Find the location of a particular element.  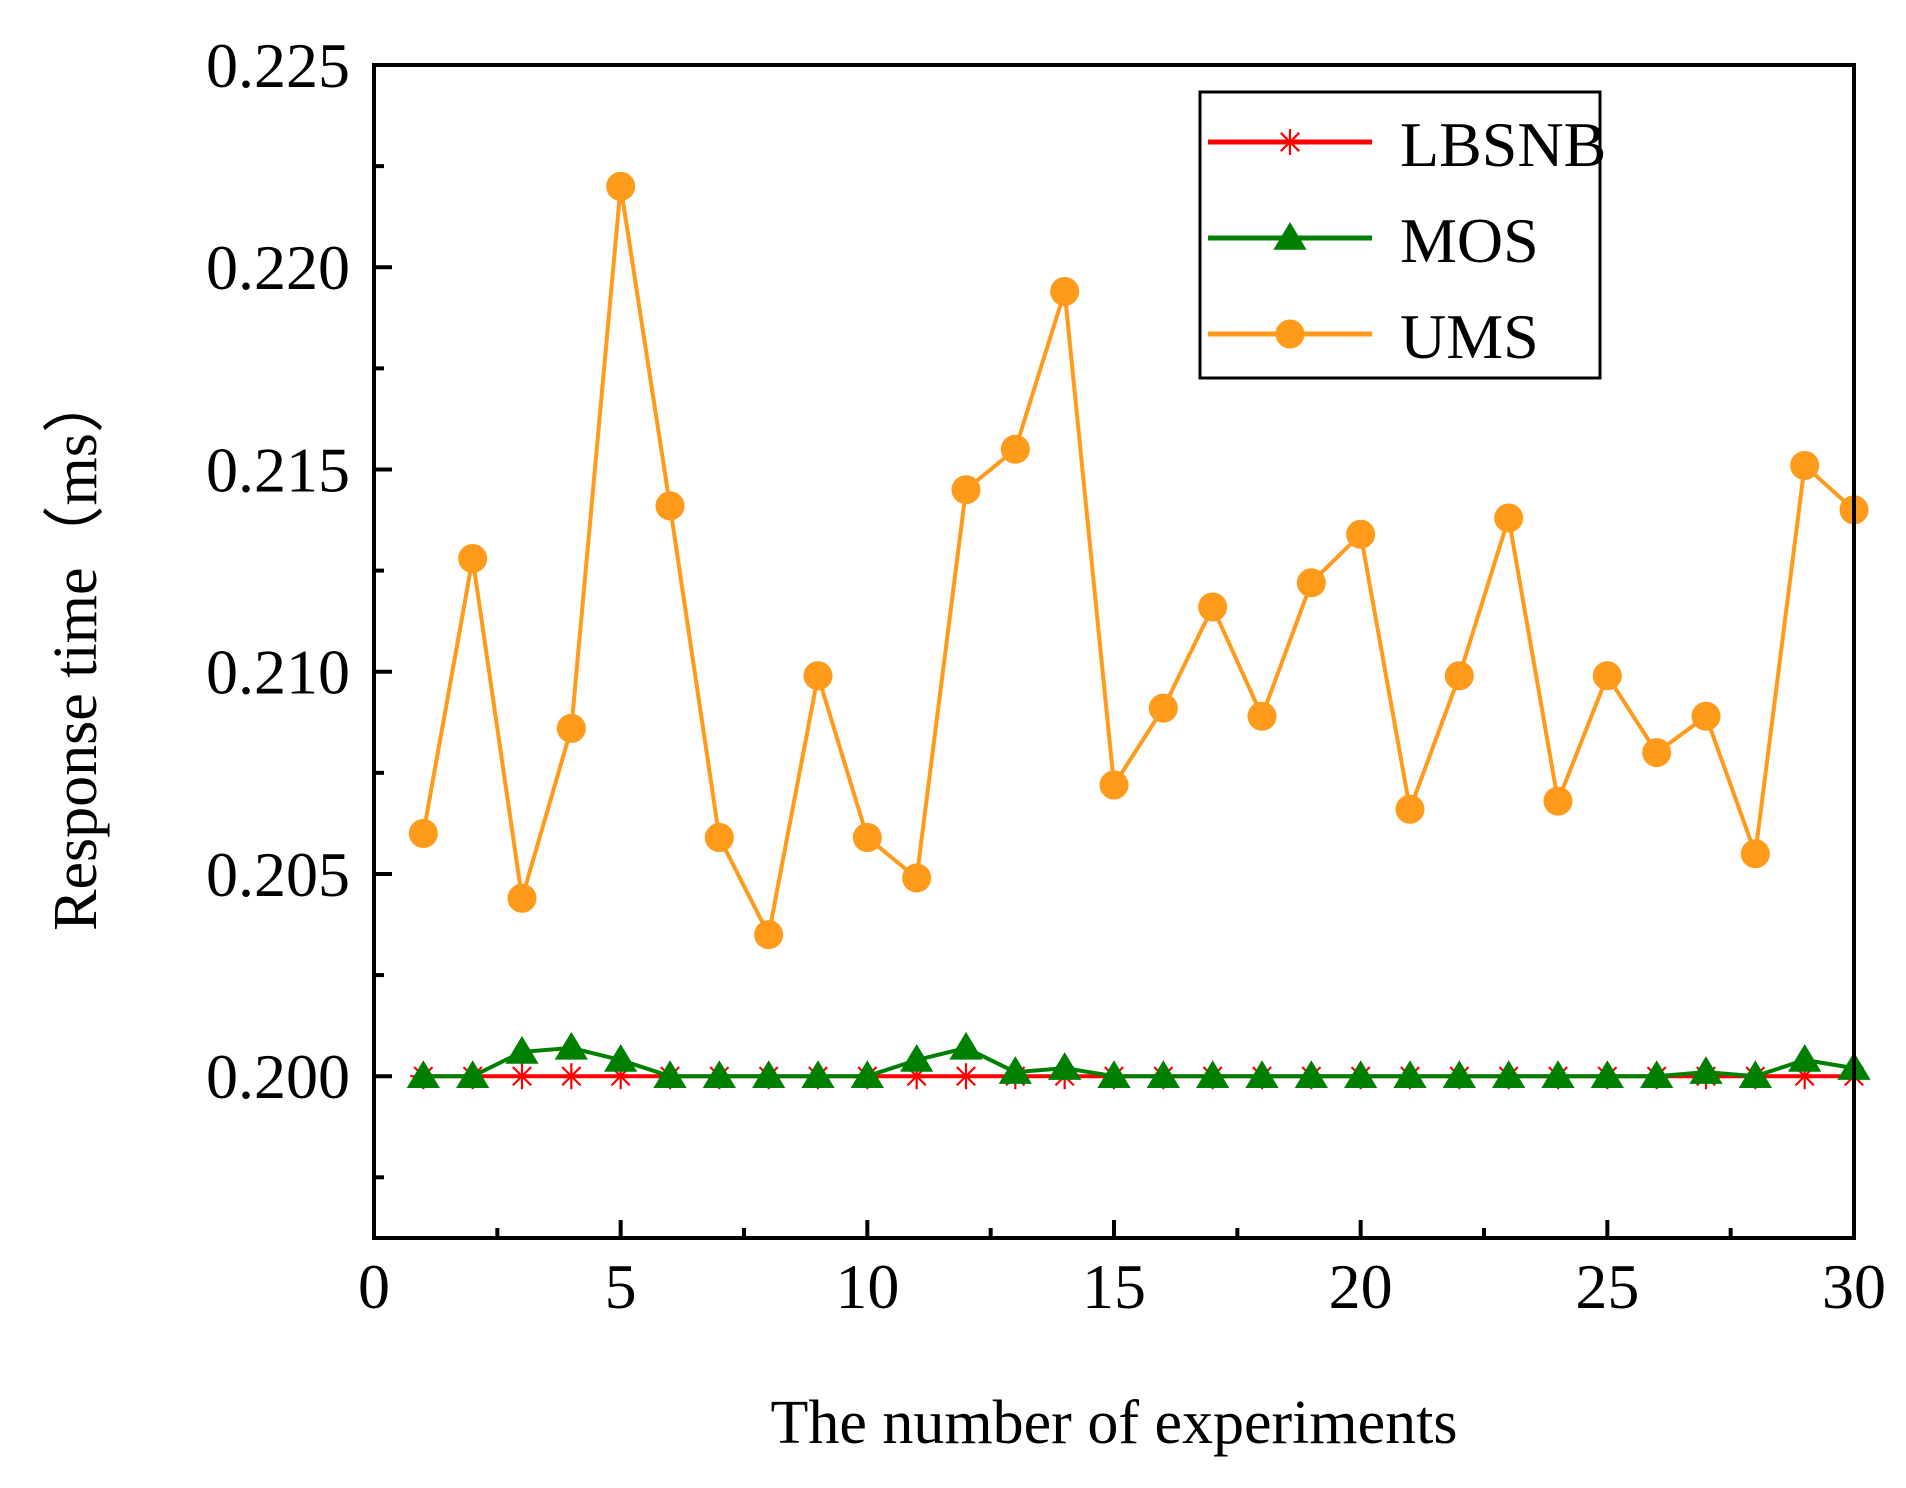

y-tick-label: 0.210 is located at coordinates (278, 672).